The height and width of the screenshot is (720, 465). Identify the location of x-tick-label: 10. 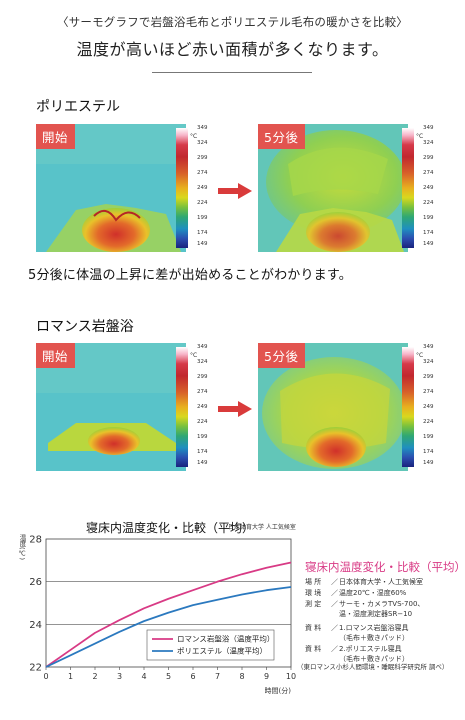
(291, 676).